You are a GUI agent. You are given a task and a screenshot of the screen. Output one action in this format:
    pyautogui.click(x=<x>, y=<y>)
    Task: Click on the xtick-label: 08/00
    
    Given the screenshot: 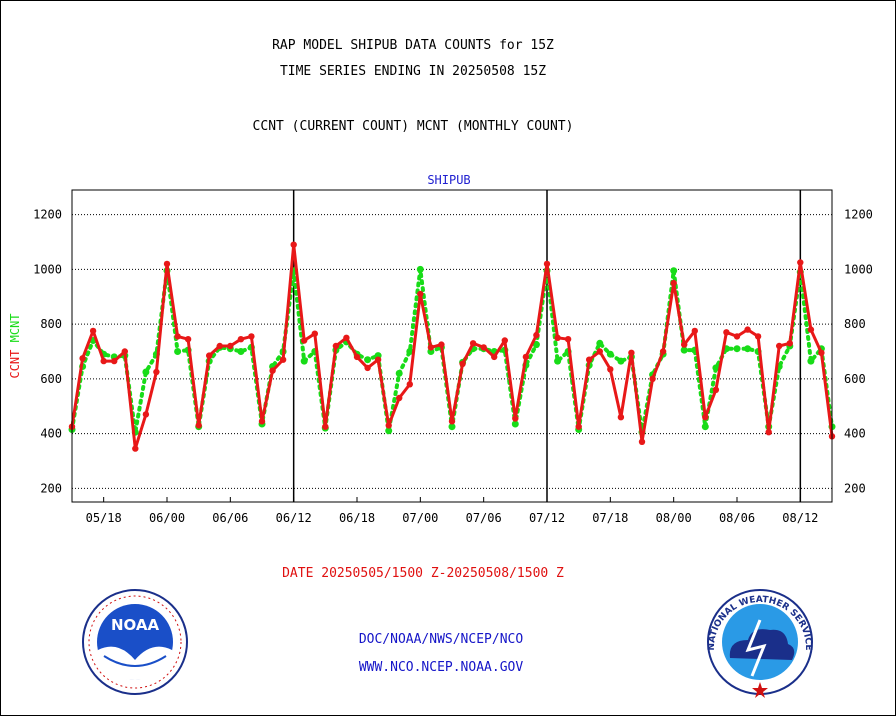 What is the action you would take?
    pyautogui.click(x=674, y=518)
    